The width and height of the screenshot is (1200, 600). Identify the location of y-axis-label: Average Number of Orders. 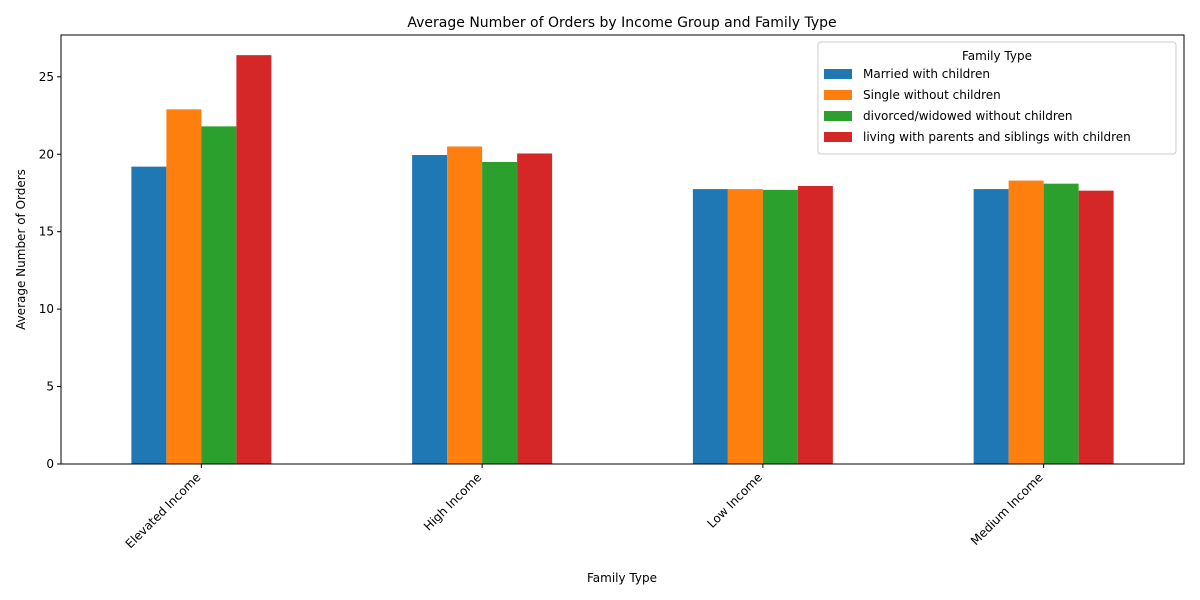
(21, 249).